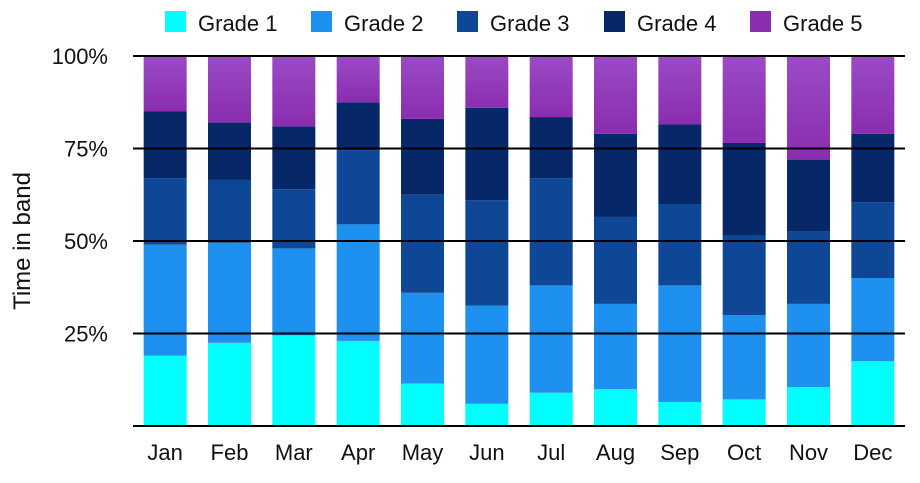 Image resolution: width=920 pixels, height=483 pixels. Describe the element at coordinates (680, 164) in the screenshot. I see `bar-segment-grade-4-sep` at that location.